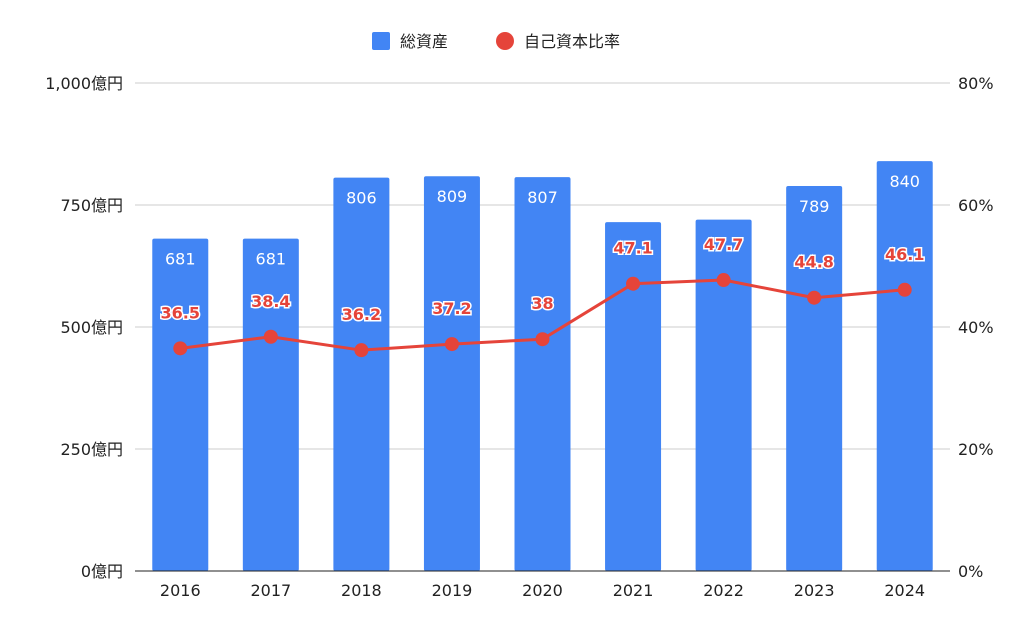 The width and height of the screenshot is (1024, 633). What do you see at coordinates (180, 312) in the screenshot?
I see `line-data-label: 36.5` at bounding box center [180, 312].